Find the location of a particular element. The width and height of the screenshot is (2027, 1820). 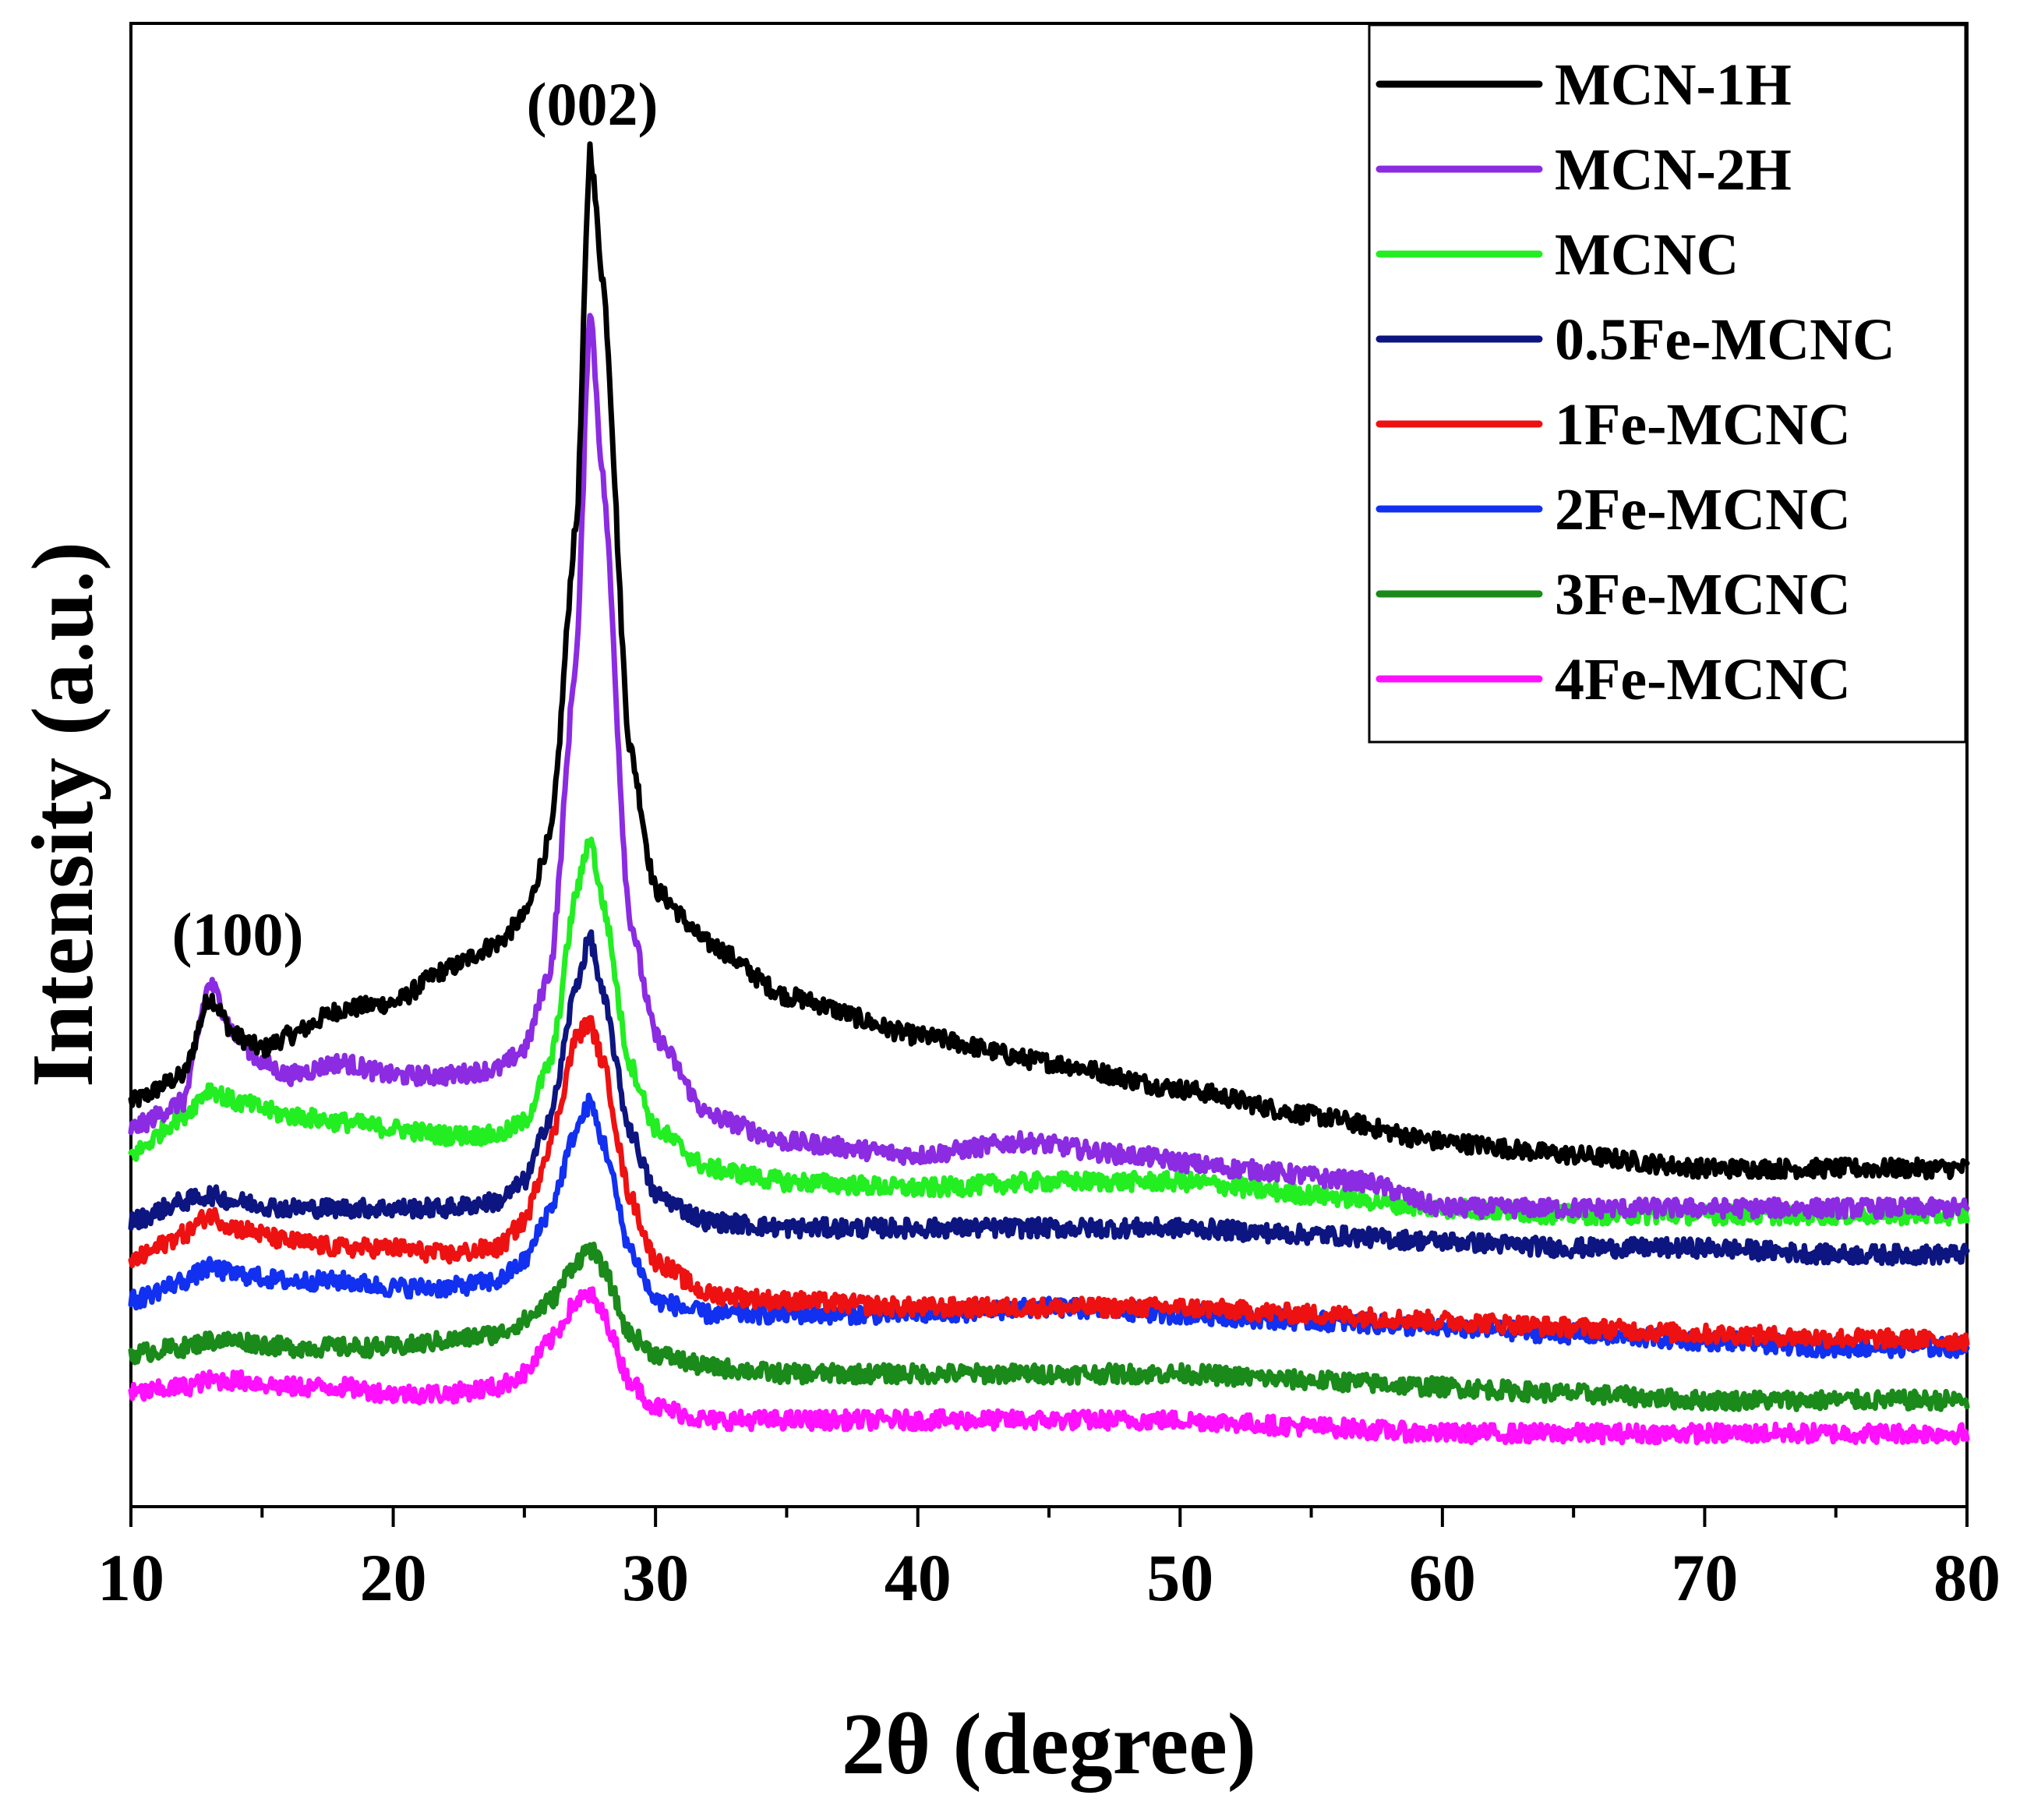

annotation-100: (100) is located at coordinates (238, 934).